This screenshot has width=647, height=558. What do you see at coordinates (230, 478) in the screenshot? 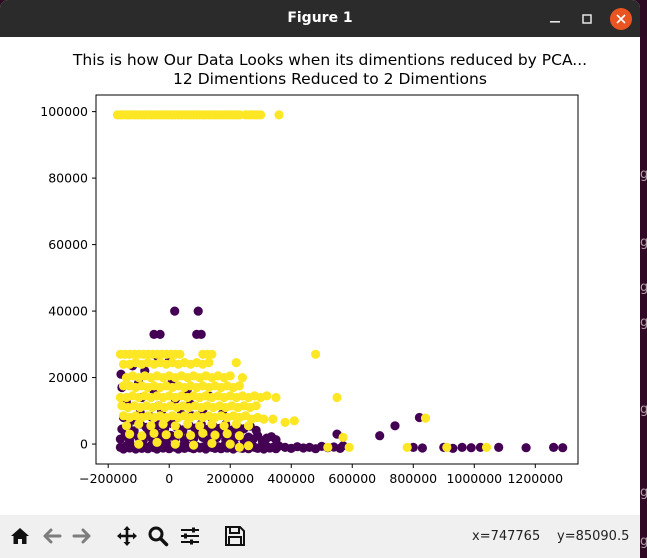
I see `x-tick-label: 200000` at bounding box center [230, 478].